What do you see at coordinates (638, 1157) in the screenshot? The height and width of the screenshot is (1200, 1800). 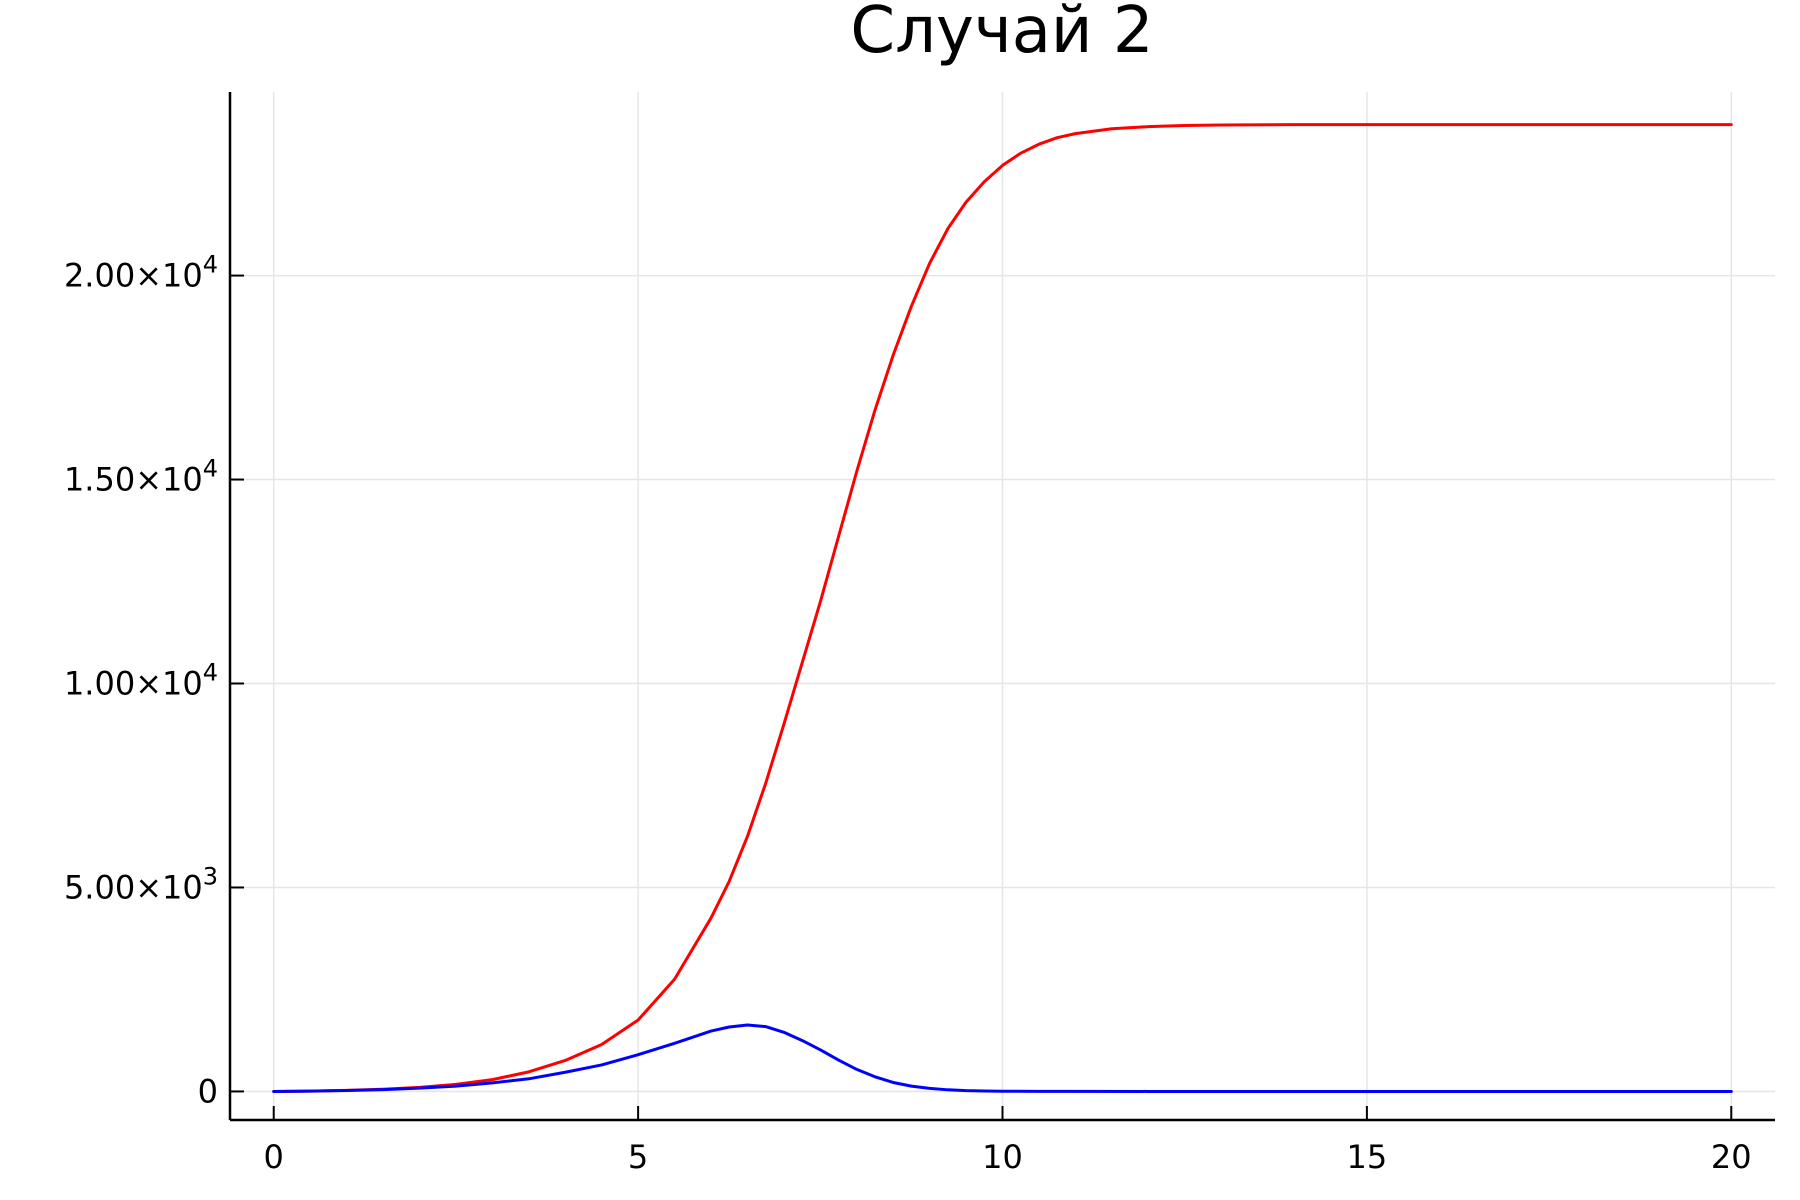 I see `x-tick-label: 5` at bounding box center [638, 1157].